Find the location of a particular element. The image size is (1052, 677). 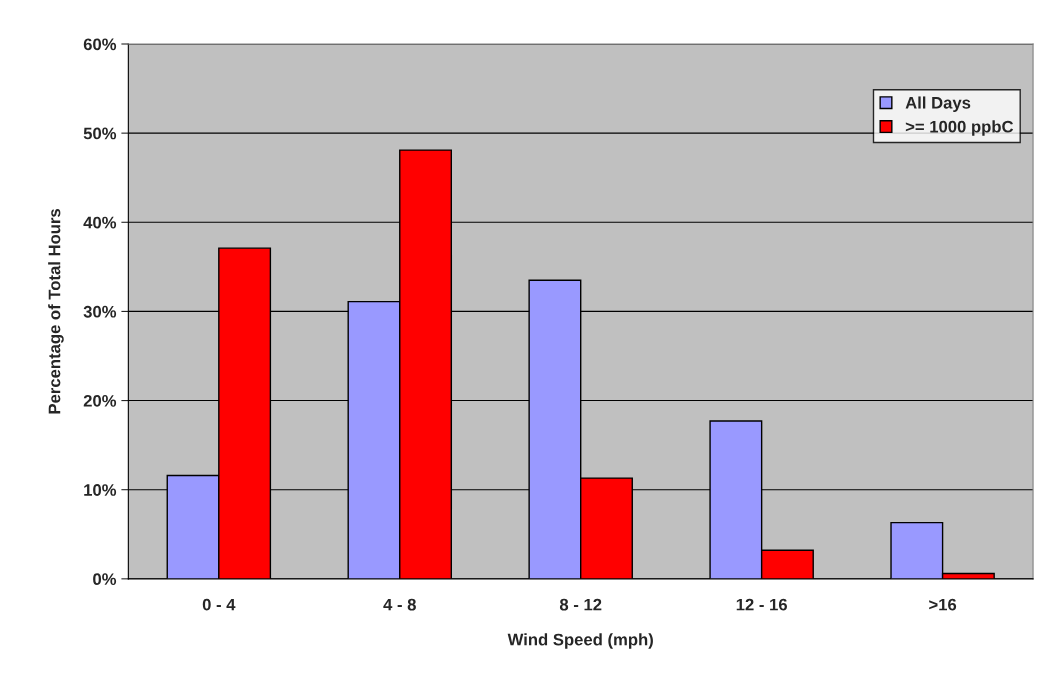

y-tick-label: 40% is located at coordinates (100, 222).